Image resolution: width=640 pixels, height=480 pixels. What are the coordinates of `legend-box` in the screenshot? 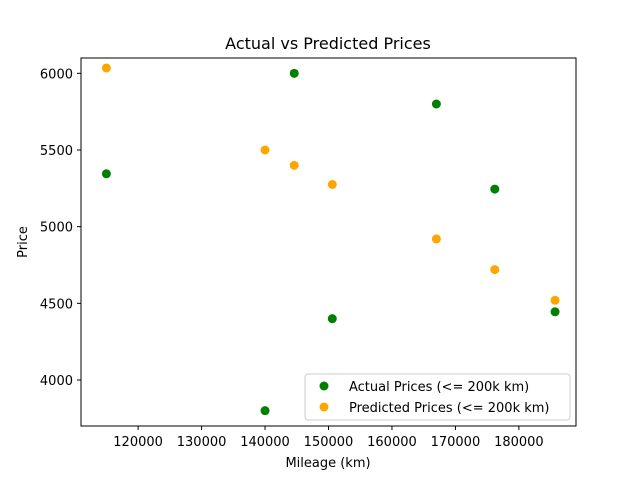 It's located at (437, 397).